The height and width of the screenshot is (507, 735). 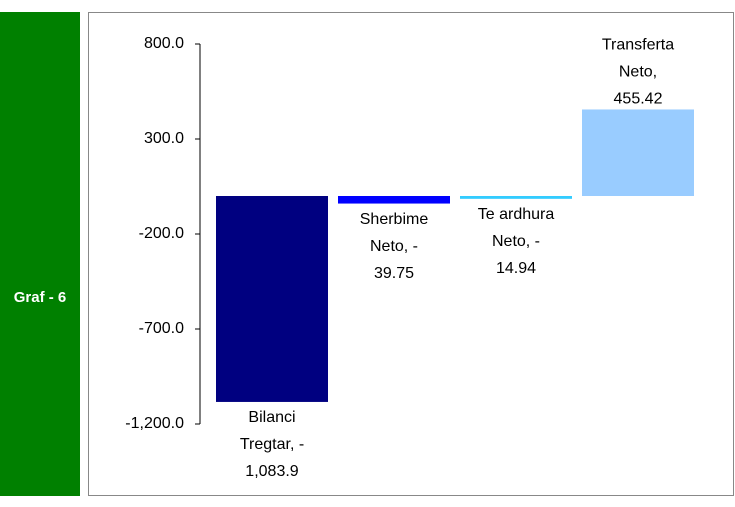 I want to click on y-tick-label: 800.0, so click(x=164, y=43).